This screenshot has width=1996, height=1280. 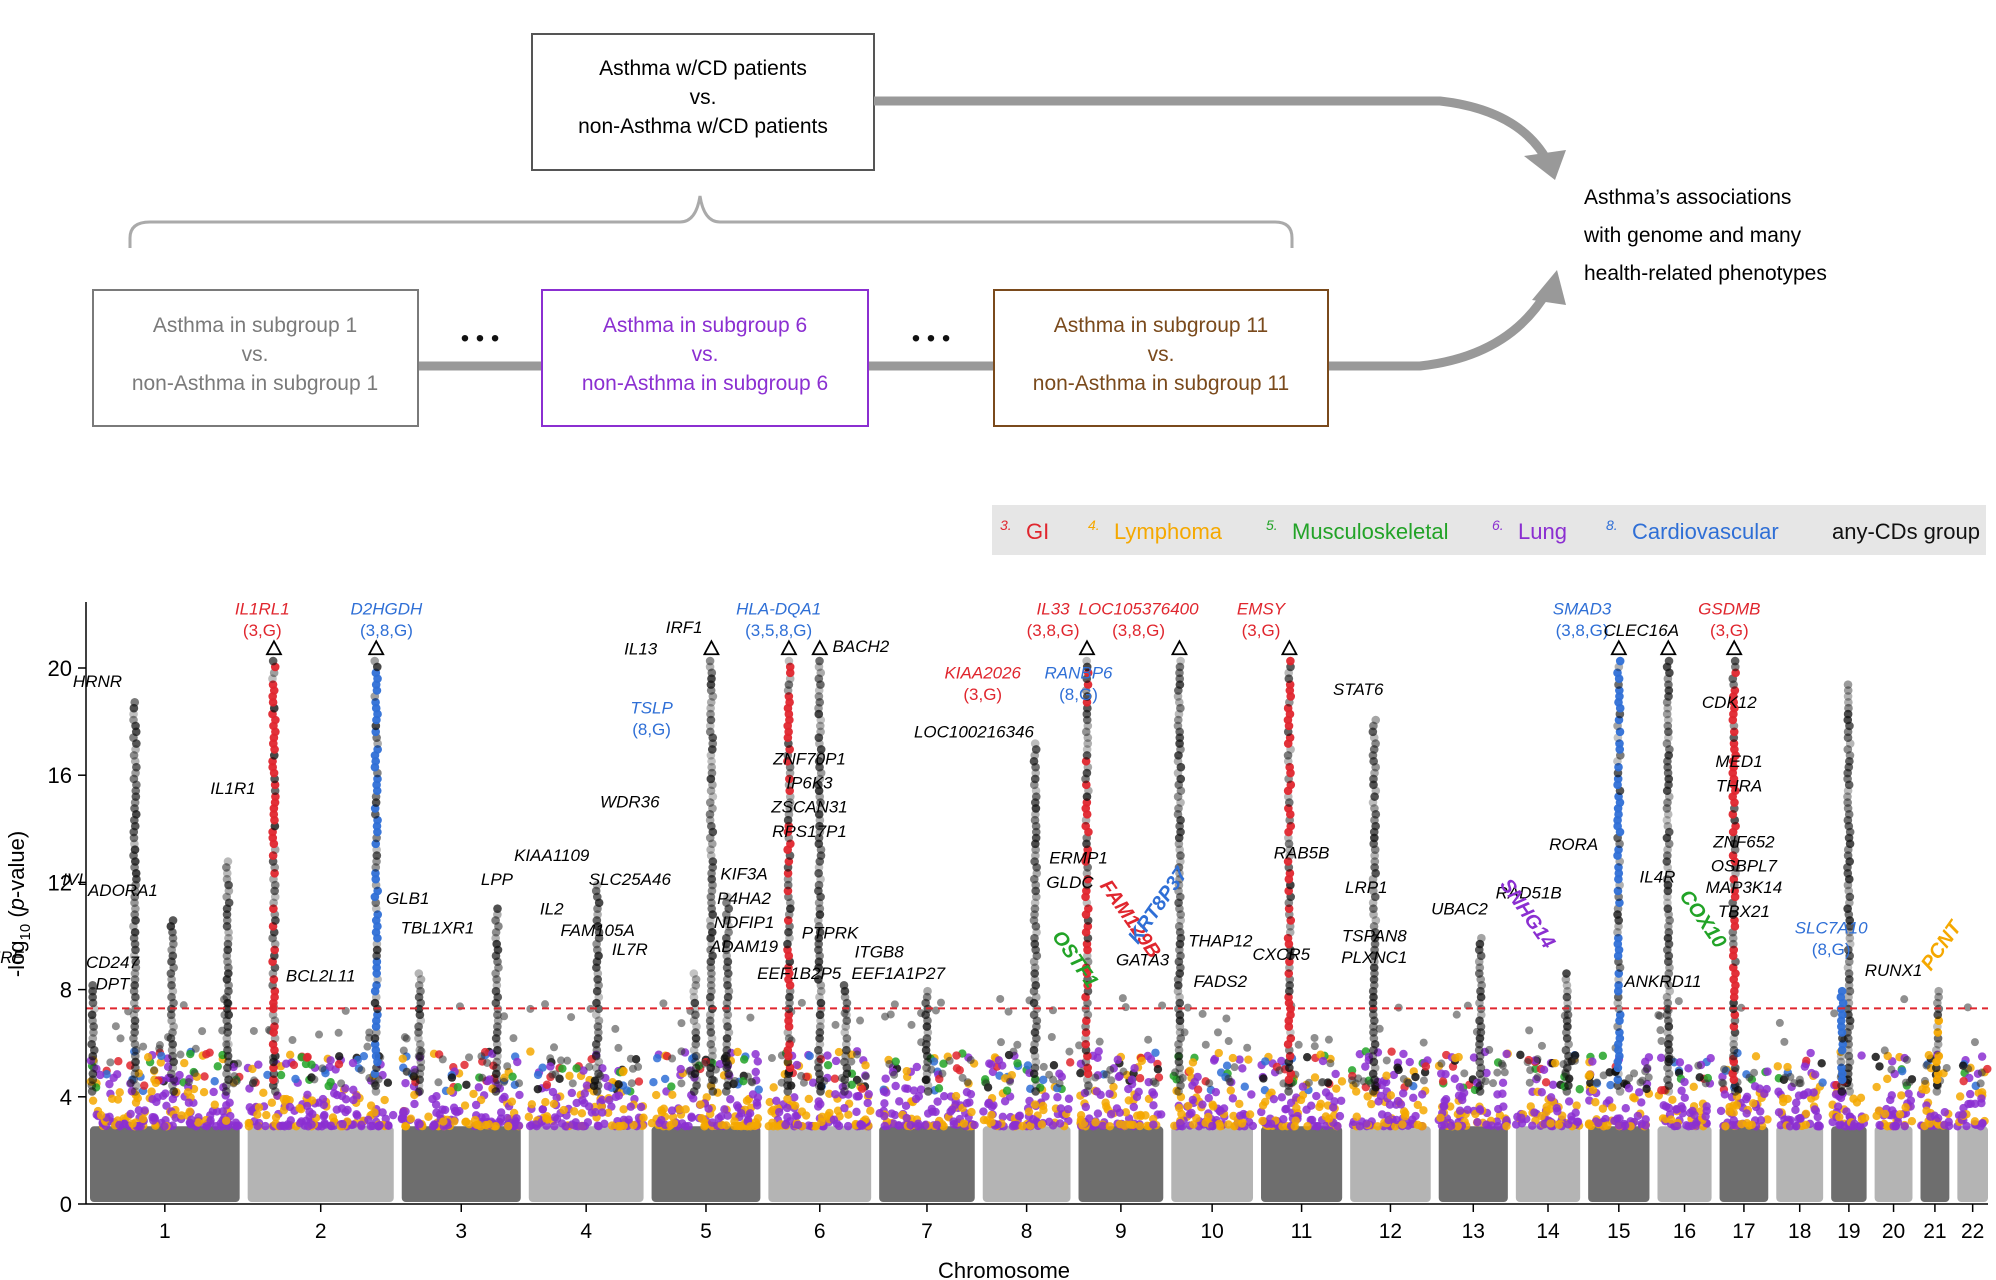 I want to click on capped-triangle, so click(x=274, y=647).